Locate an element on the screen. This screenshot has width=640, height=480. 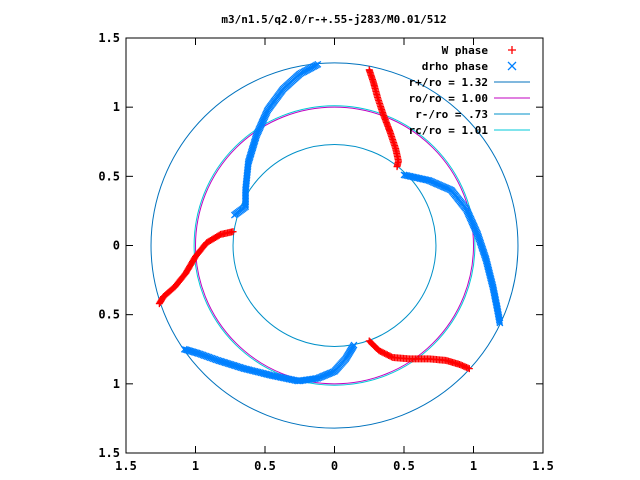
x-tick-label: 0 is located at coordinates (334, 466).